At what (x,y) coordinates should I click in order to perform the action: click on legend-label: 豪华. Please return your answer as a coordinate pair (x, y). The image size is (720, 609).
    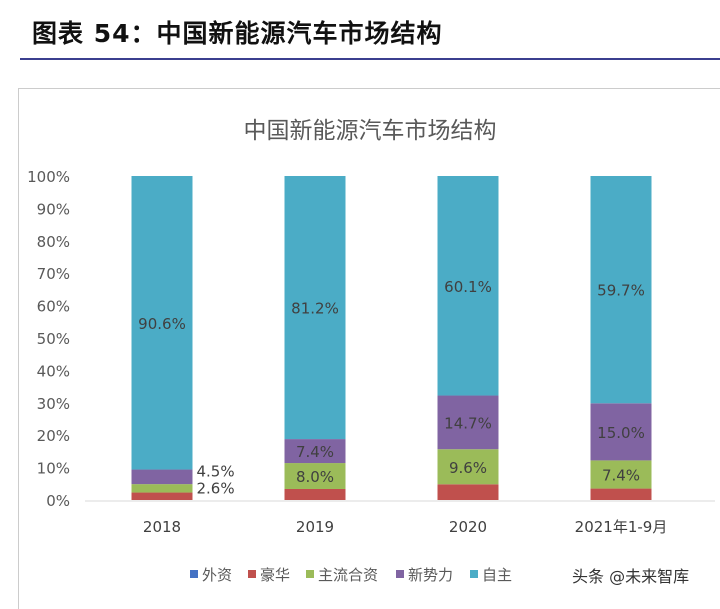
    Looking at the image, I should click on (275, 575).